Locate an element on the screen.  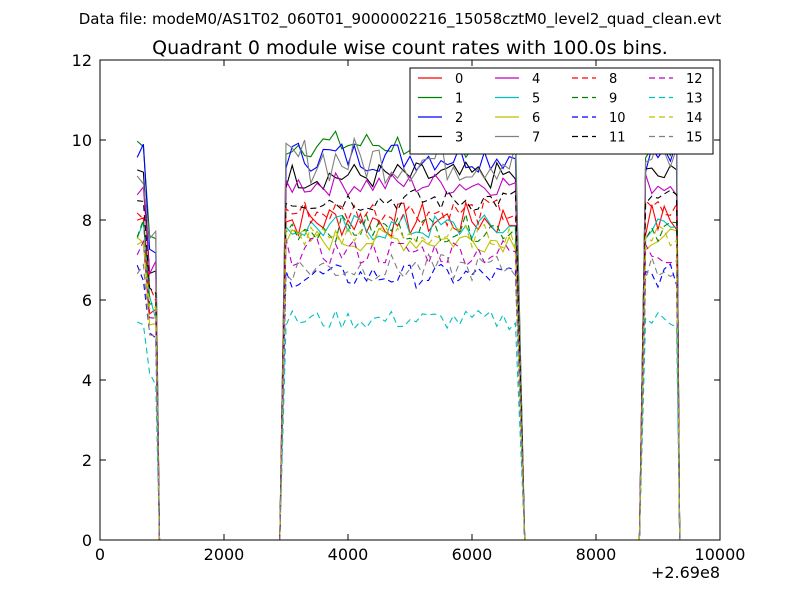
legend-label-14: 14 is located at coordinates (694, 118).